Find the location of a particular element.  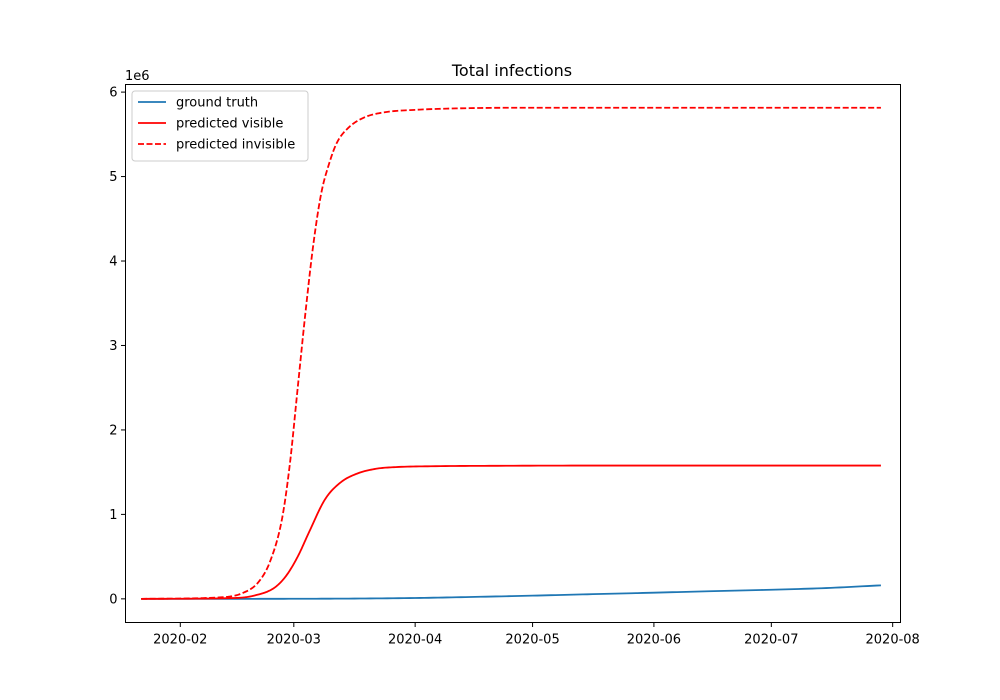

legend-label: ground truth is located at coordinates (217, 103).